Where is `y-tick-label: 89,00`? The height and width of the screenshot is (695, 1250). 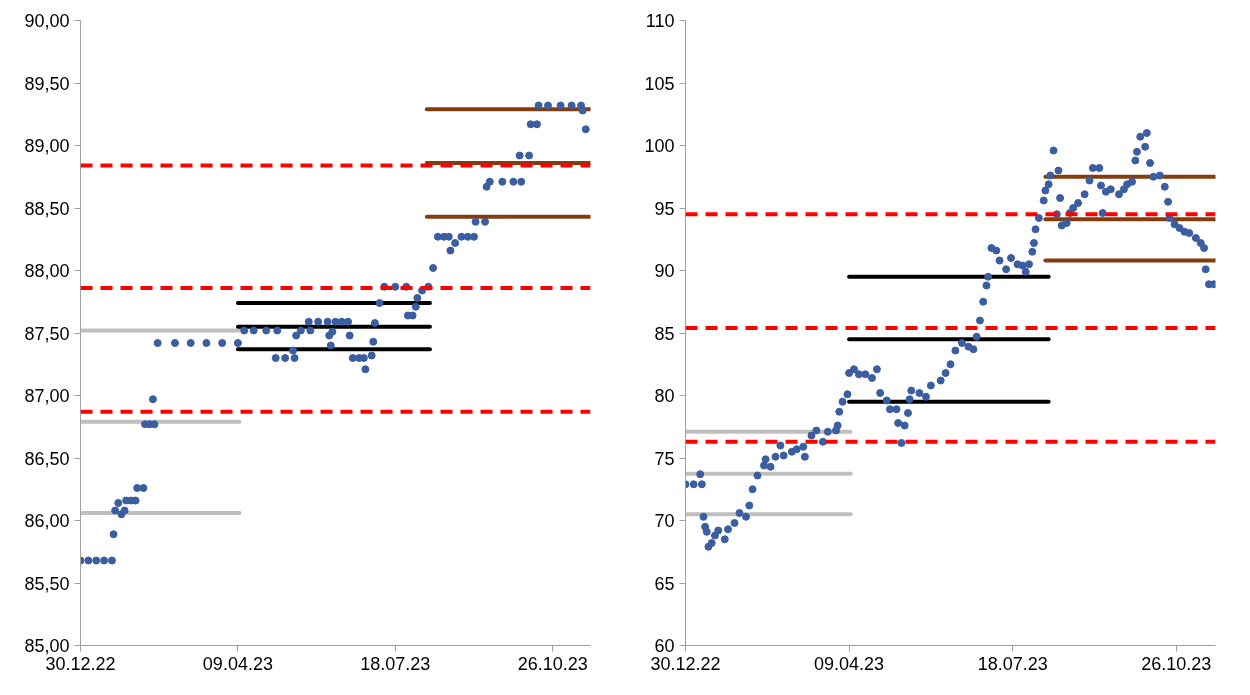 y-tick-label: 89,00 is located at coordinates (47, 146).